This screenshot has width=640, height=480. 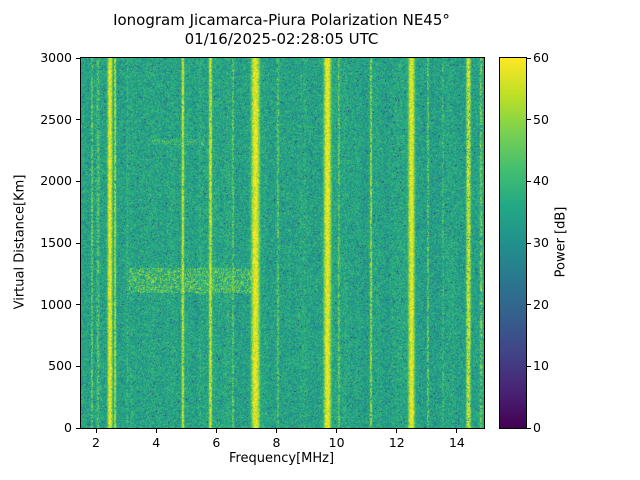 I want to click on chart-subtitle: 01/16/2025-02:28:05 UTC, so click(x=281, y=39).